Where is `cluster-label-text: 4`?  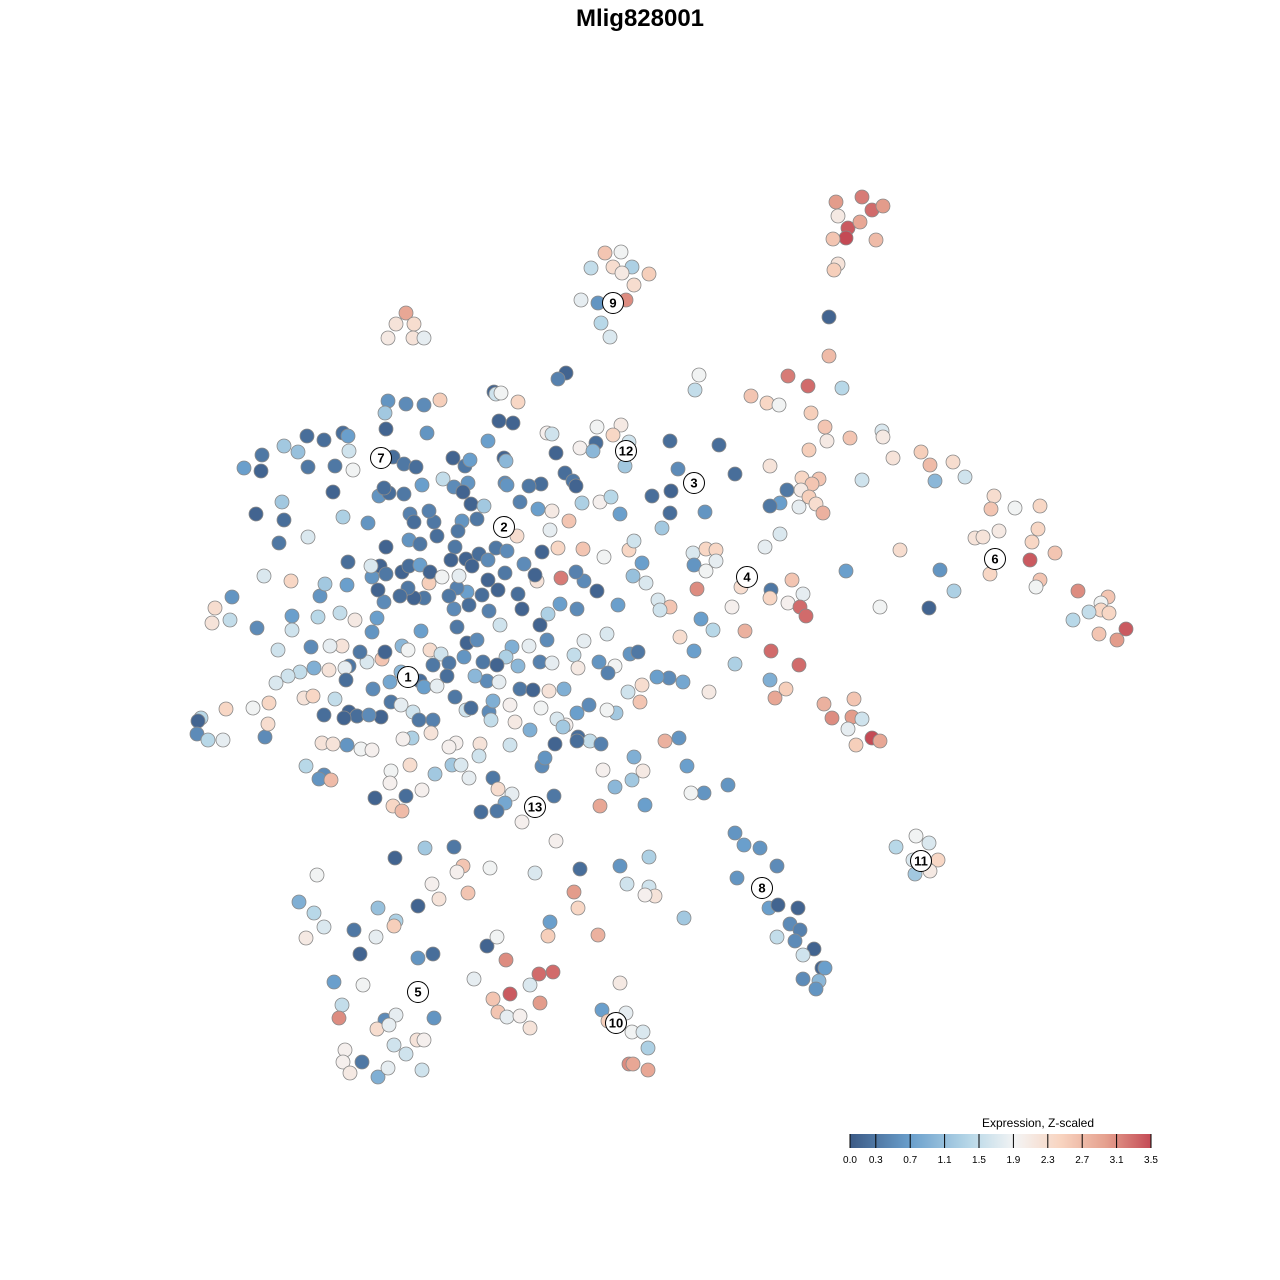
cluster-label-text: 4 is located at coordinates (747, 577).